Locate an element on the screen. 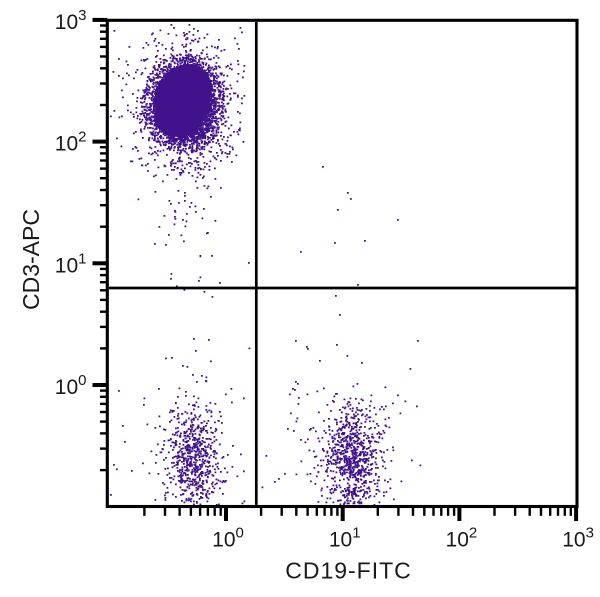 The height and width of the screenshot is (597, 600). svg-text: CD3-APC is located at coordinates (31, 259).